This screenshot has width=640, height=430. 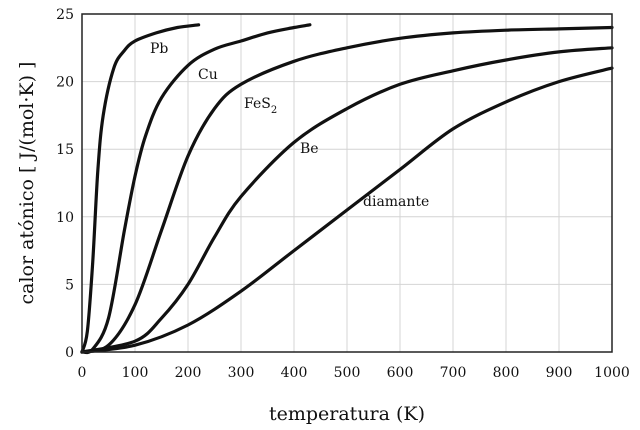 What do you see at coordinates (260, 106) in the screenshot?
I see `curve-label-fes-2: FeS2` at bounding box center [260, 106].